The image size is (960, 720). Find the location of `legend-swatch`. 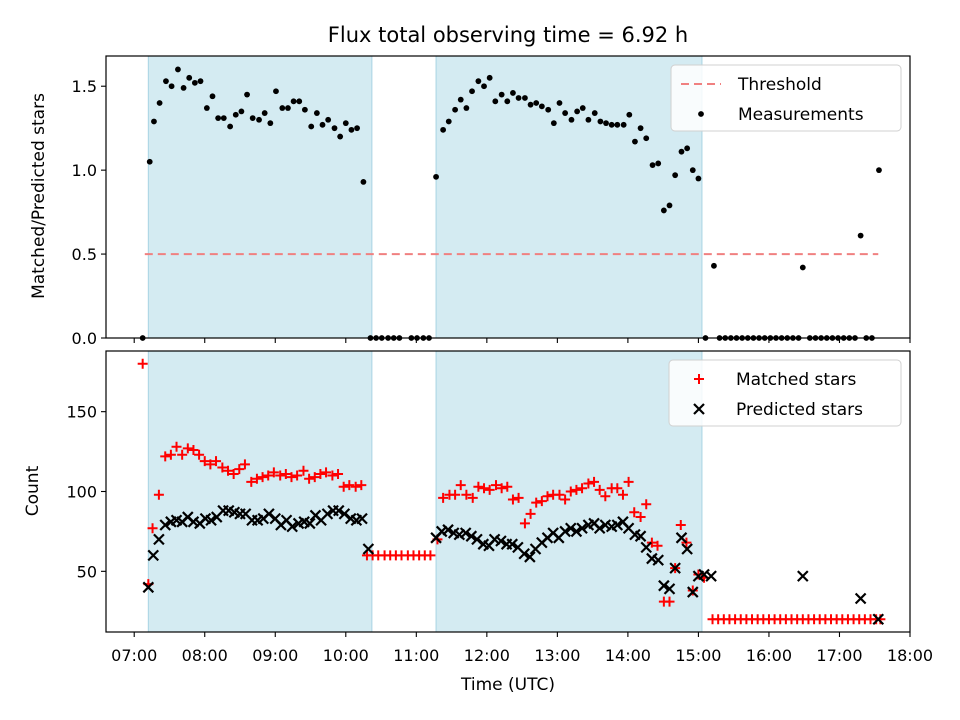

legend-swatch is located at coordinates (699, 379).